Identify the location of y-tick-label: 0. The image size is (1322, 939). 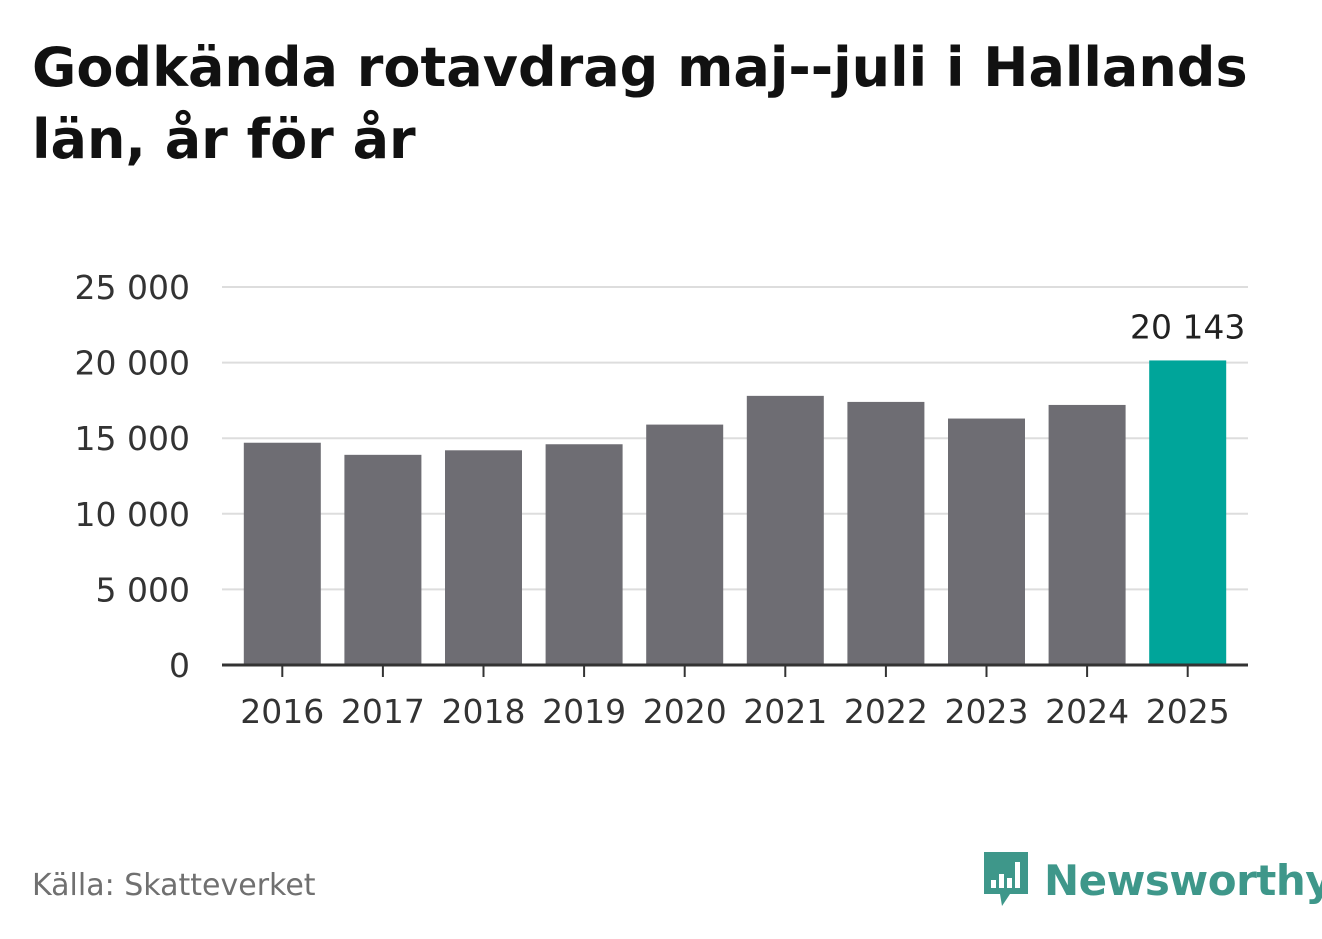
(179, 665).